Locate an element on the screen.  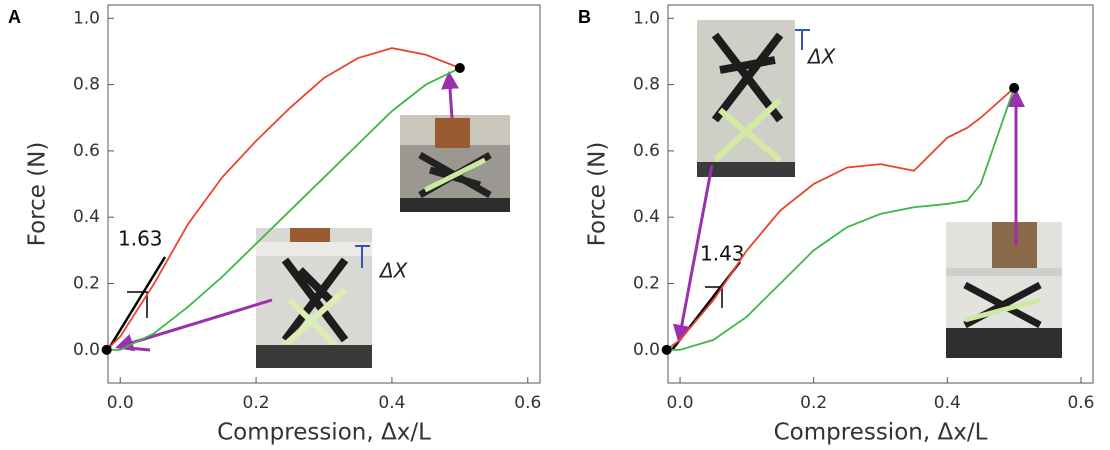
panel-label: A is located at coordinates (14, 17).